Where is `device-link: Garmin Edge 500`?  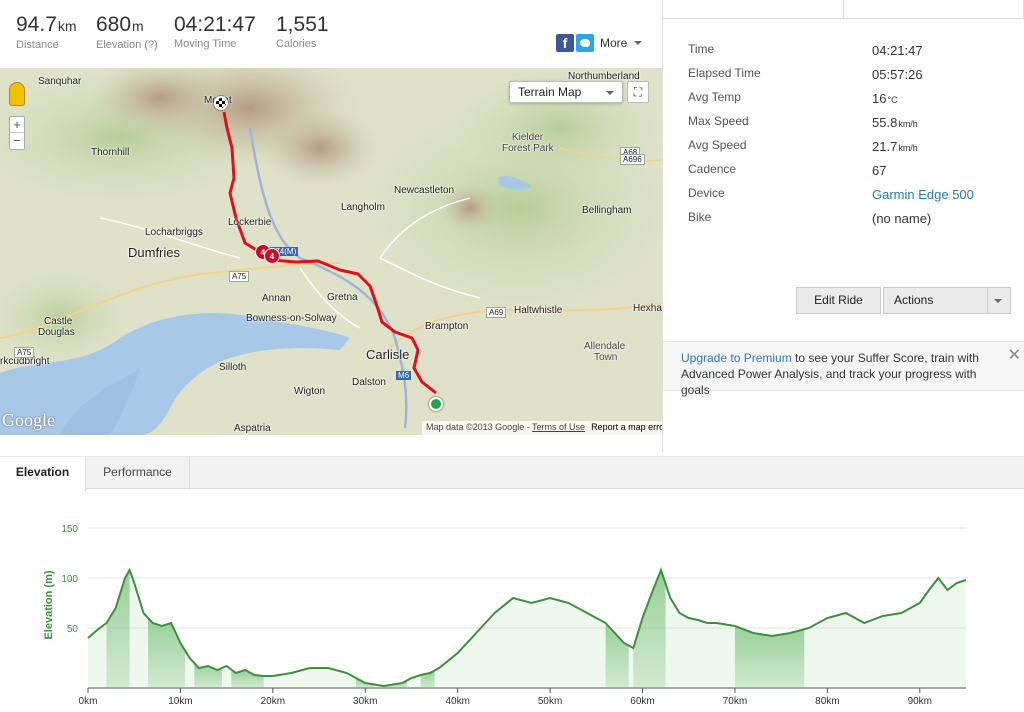 device-link: Garmin Edge 500 is located at coordinates (923, 194).